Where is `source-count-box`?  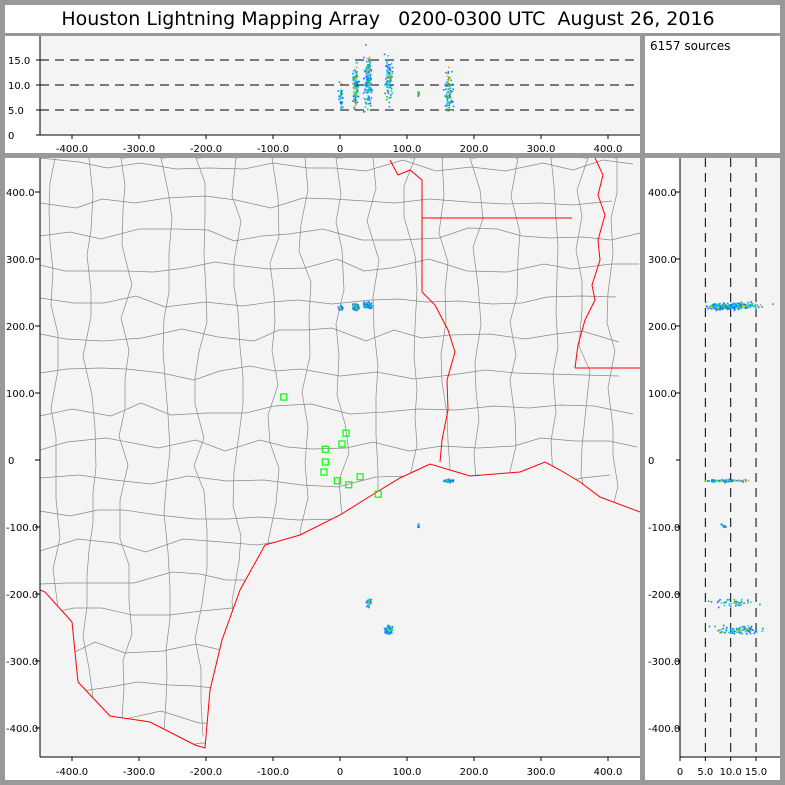 source-count-box is located at coordinates (712, 94).